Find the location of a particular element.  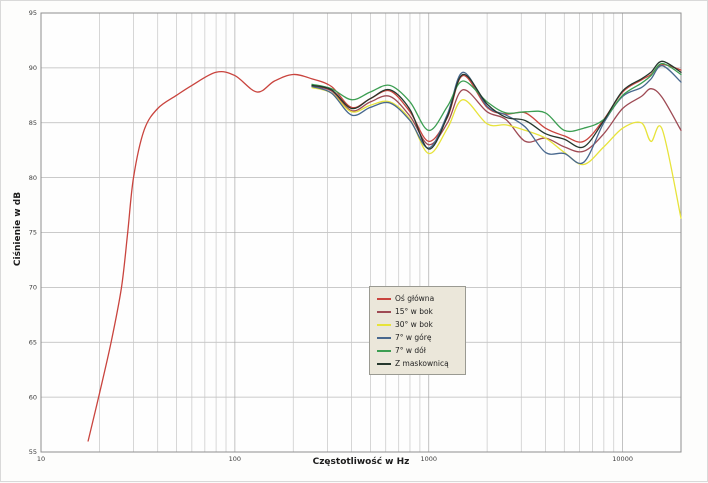

y-tick-label: 70 is located at coordinates (33, 288).